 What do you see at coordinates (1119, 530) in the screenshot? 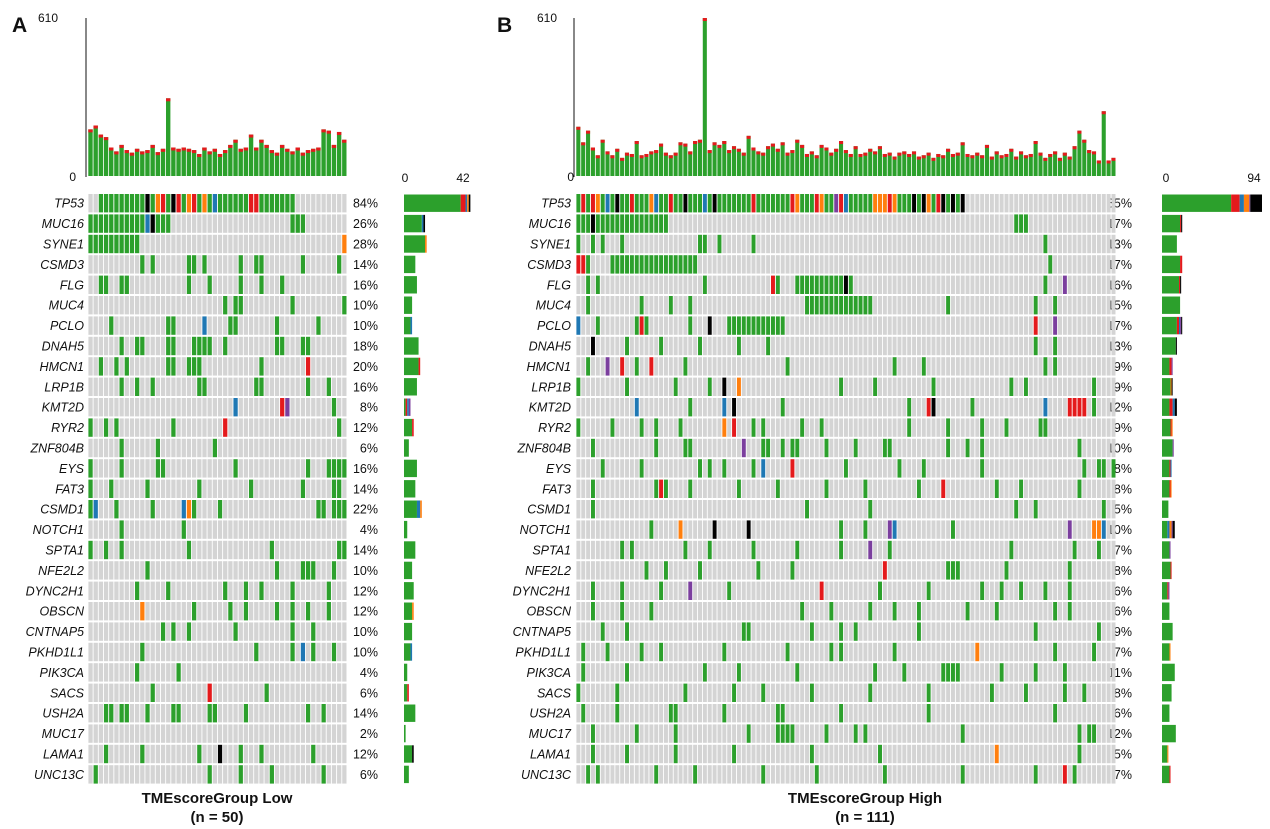
I see `gene-mutation-percent: 10%` at bounding box center [1119, 530].